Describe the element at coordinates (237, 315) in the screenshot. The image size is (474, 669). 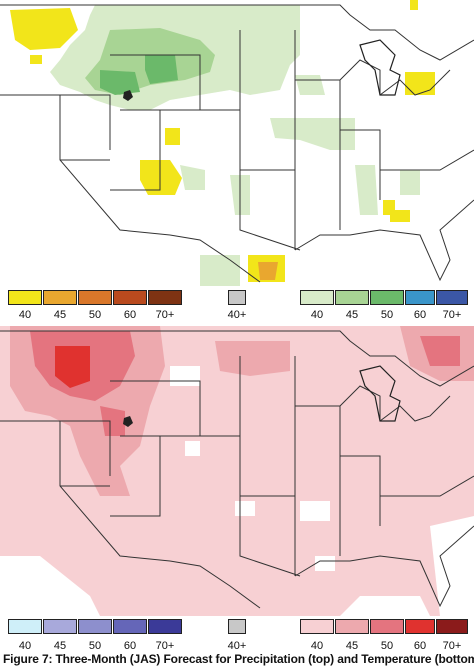
I see `precip-ec-label: 40+` at that location.